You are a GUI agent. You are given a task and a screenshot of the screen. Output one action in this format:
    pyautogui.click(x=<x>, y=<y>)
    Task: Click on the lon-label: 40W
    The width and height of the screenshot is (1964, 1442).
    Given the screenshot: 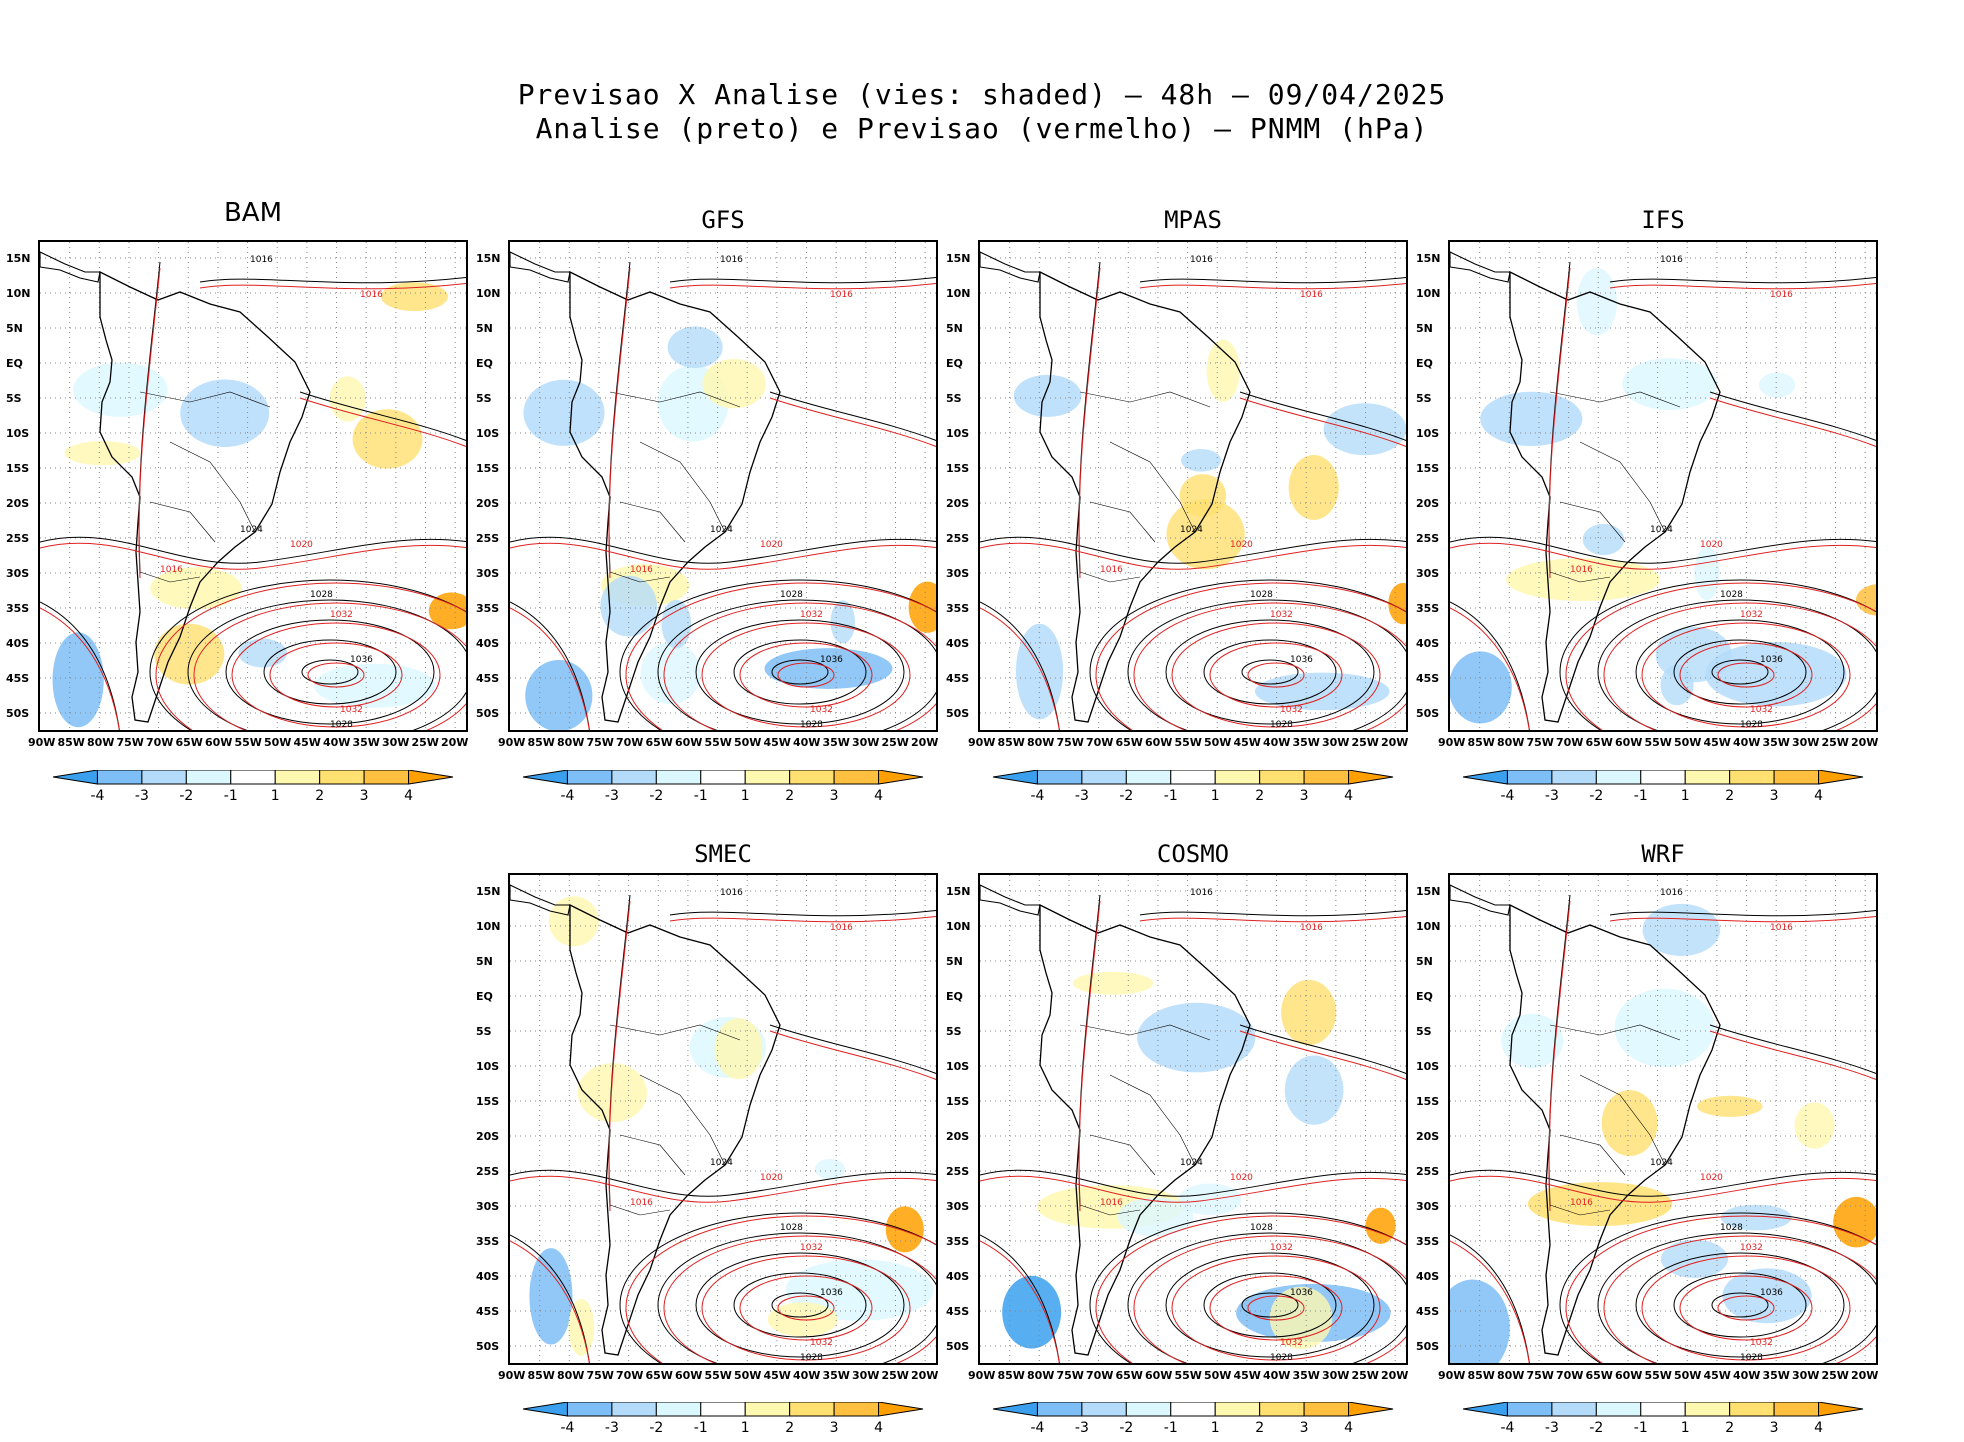 What is the action you would take?
    pyautogui.click(x=1277, y=742)
    